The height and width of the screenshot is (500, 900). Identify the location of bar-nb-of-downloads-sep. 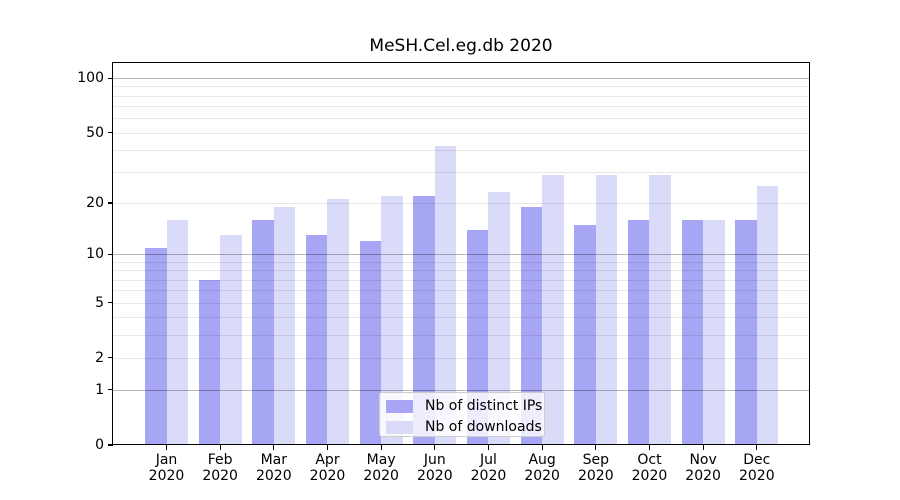
(606, 309).